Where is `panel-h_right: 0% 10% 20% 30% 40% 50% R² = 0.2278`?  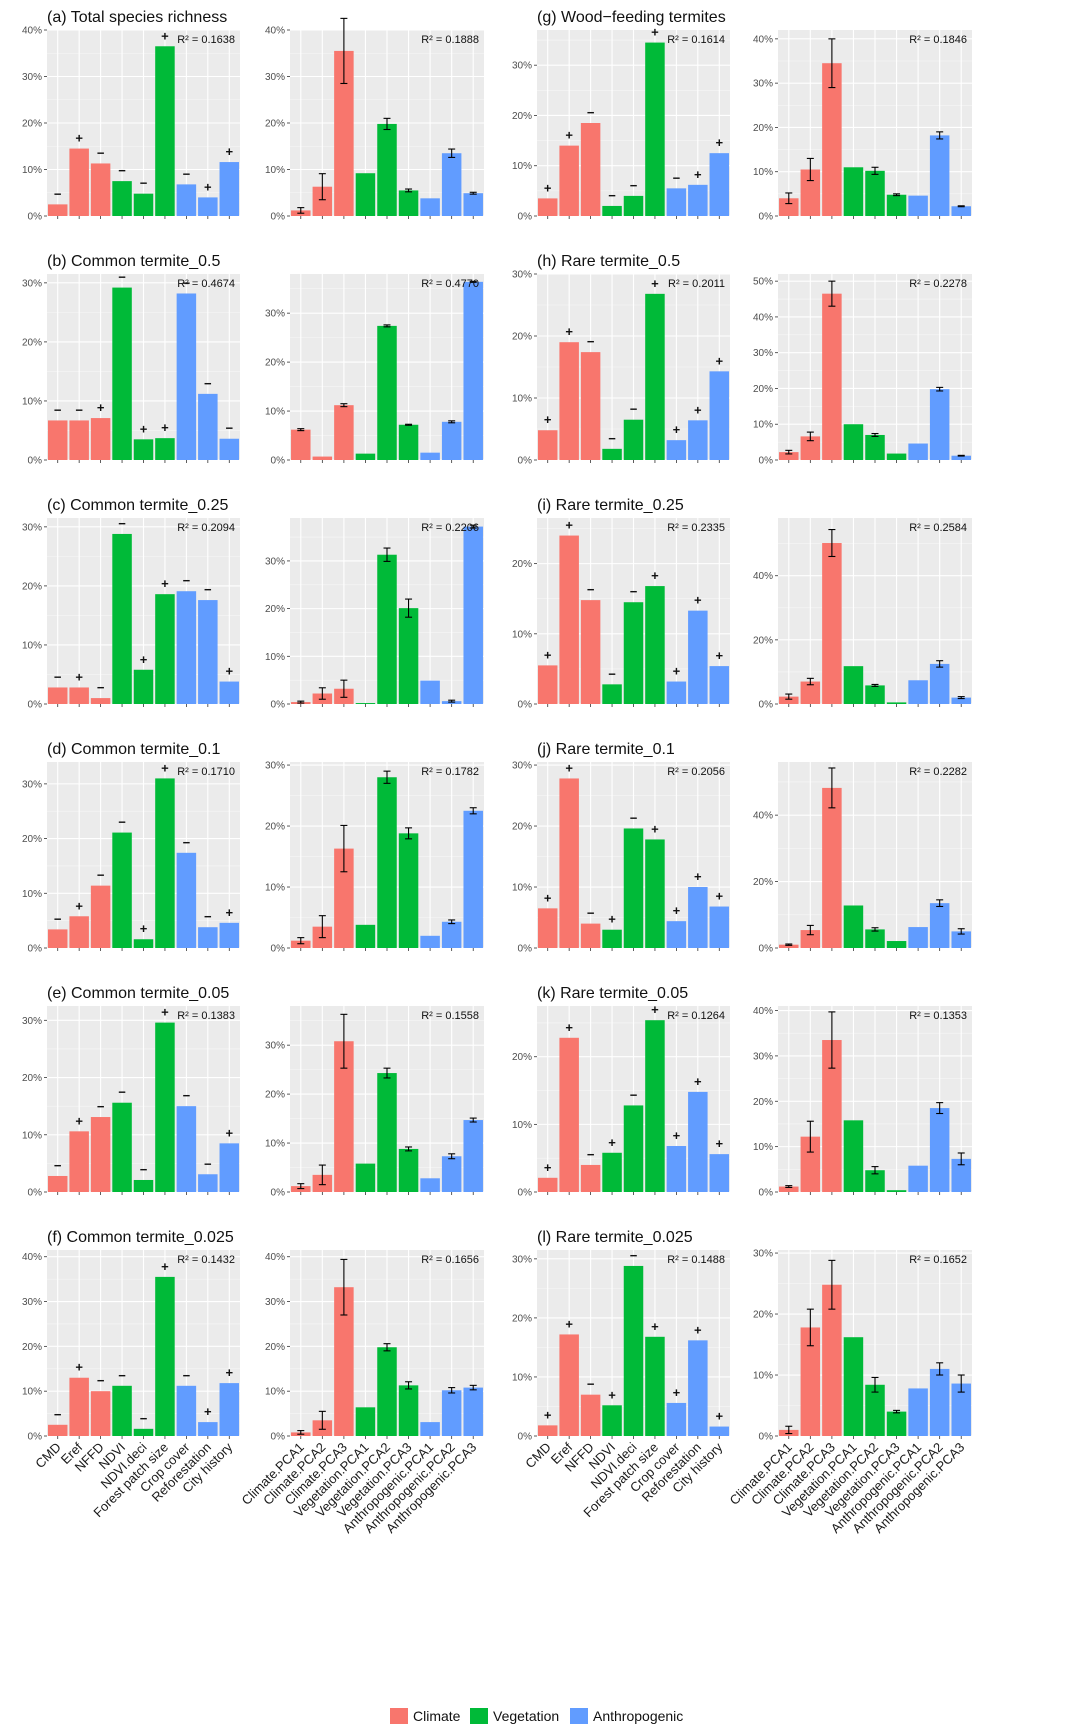
panel-h_right: 0% 10% 20% 30% 40% 50% R² = 0.2278 is located at coordinates (862, 370).